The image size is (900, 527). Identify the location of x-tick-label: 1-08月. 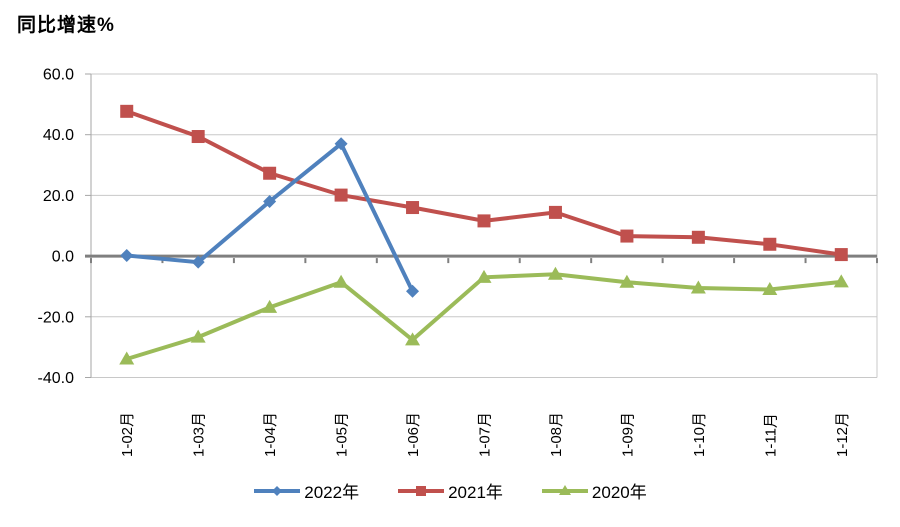
(556, 434).